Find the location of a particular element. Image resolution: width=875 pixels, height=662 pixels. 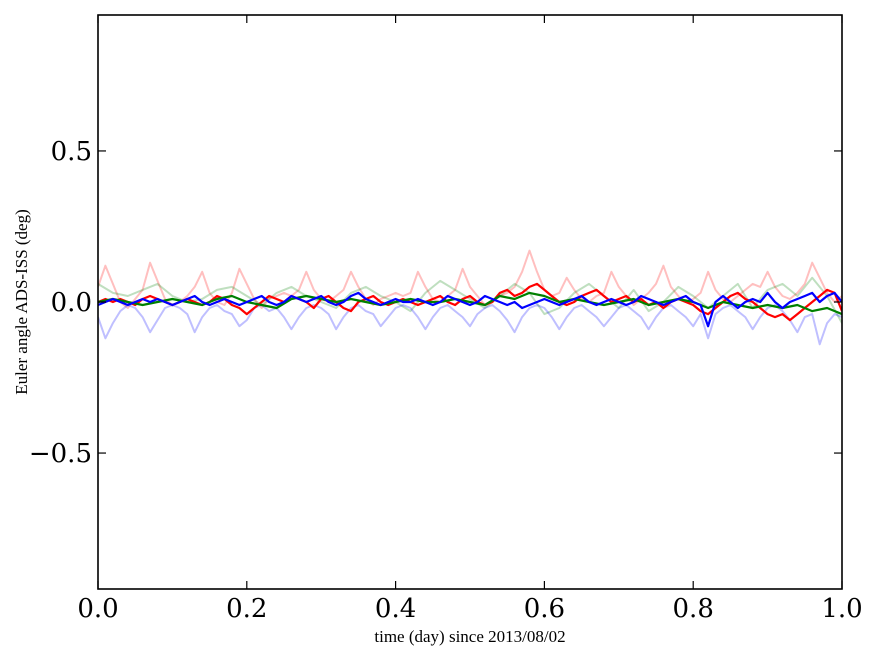

x-tick-label: 0.0 is located at coordinates (97, 609).